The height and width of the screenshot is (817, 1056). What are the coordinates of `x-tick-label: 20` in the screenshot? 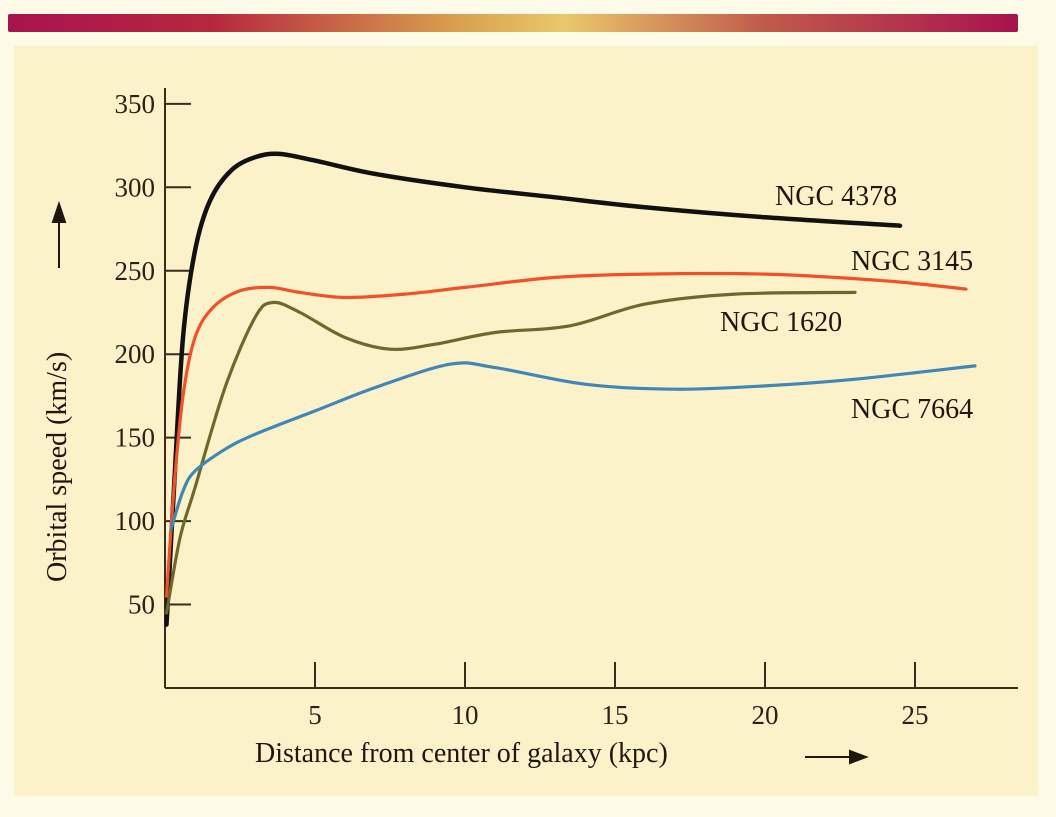 It's located at (765, 715).